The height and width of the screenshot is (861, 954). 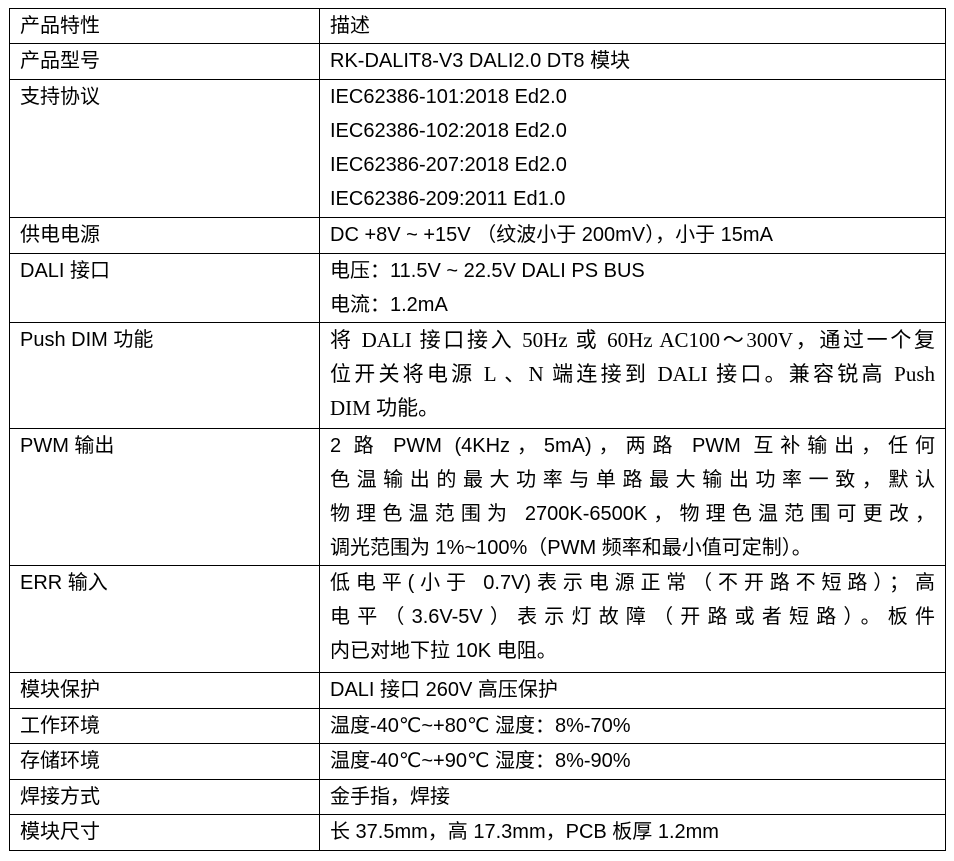 I want to click on description-line: 调光范围为 1%~100%（PWM 频率和最小值可定制）。, so click(x=571, y=548).